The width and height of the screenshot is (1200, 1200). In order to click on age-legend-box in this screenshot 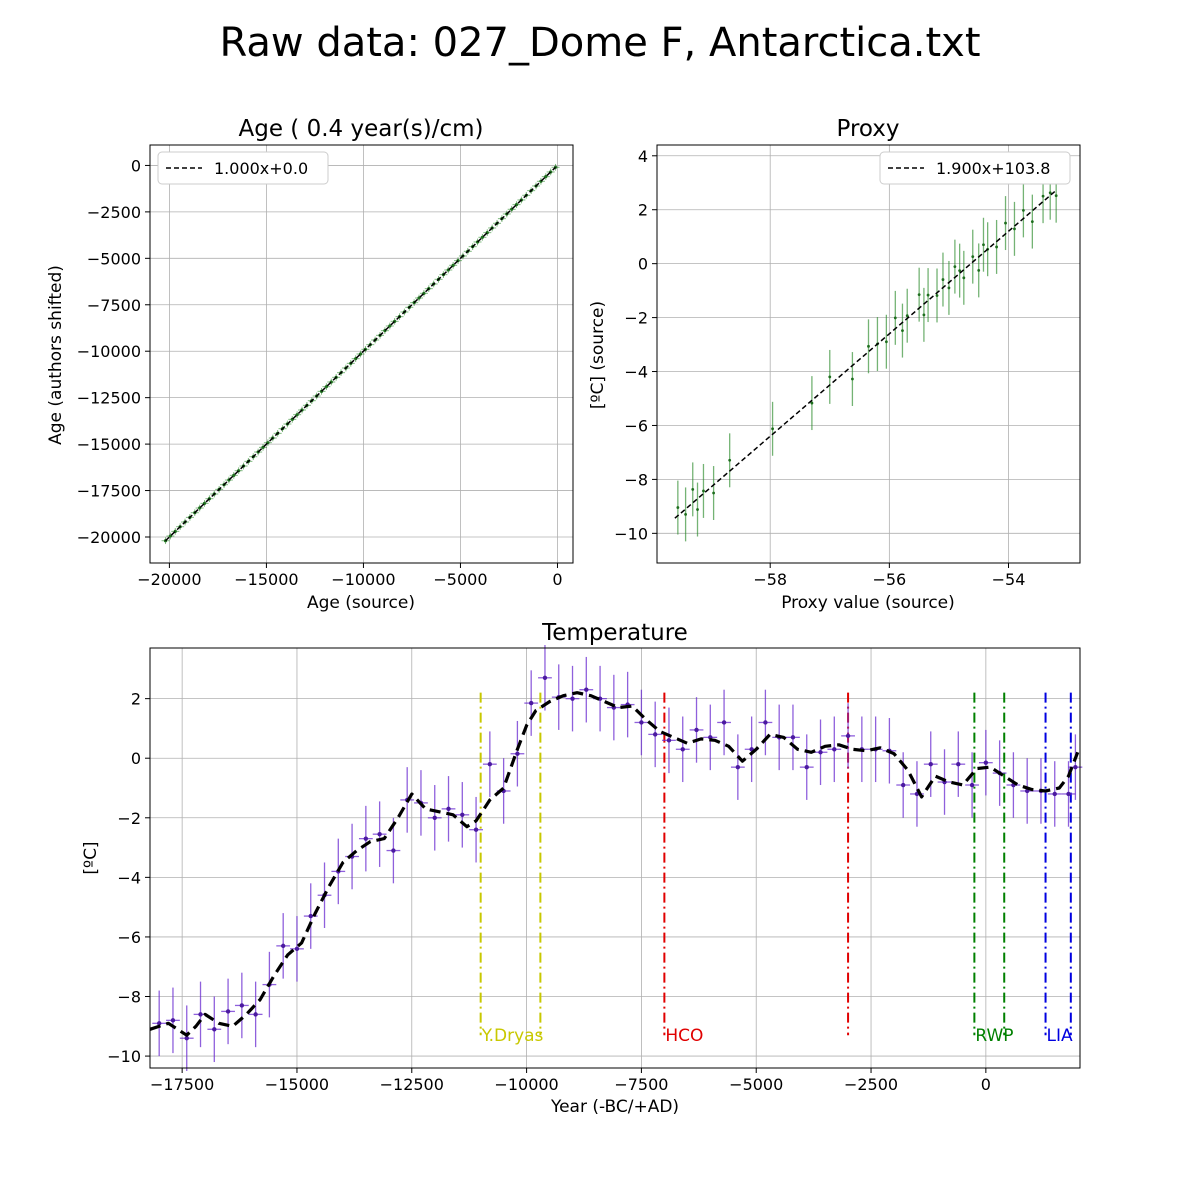, I will do `click(243, 168)`.